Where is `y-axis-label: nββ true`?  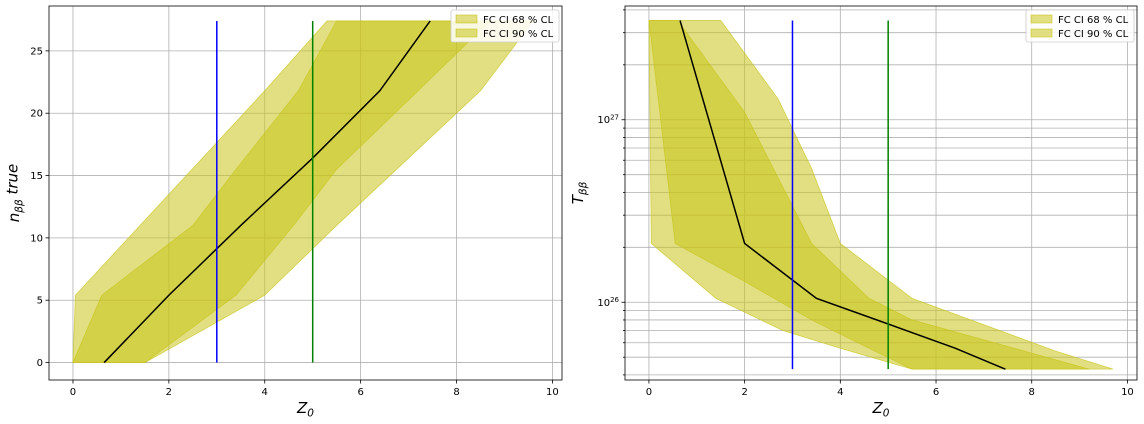 y-axis-label: nββ true is located at coordinates (14, 193).